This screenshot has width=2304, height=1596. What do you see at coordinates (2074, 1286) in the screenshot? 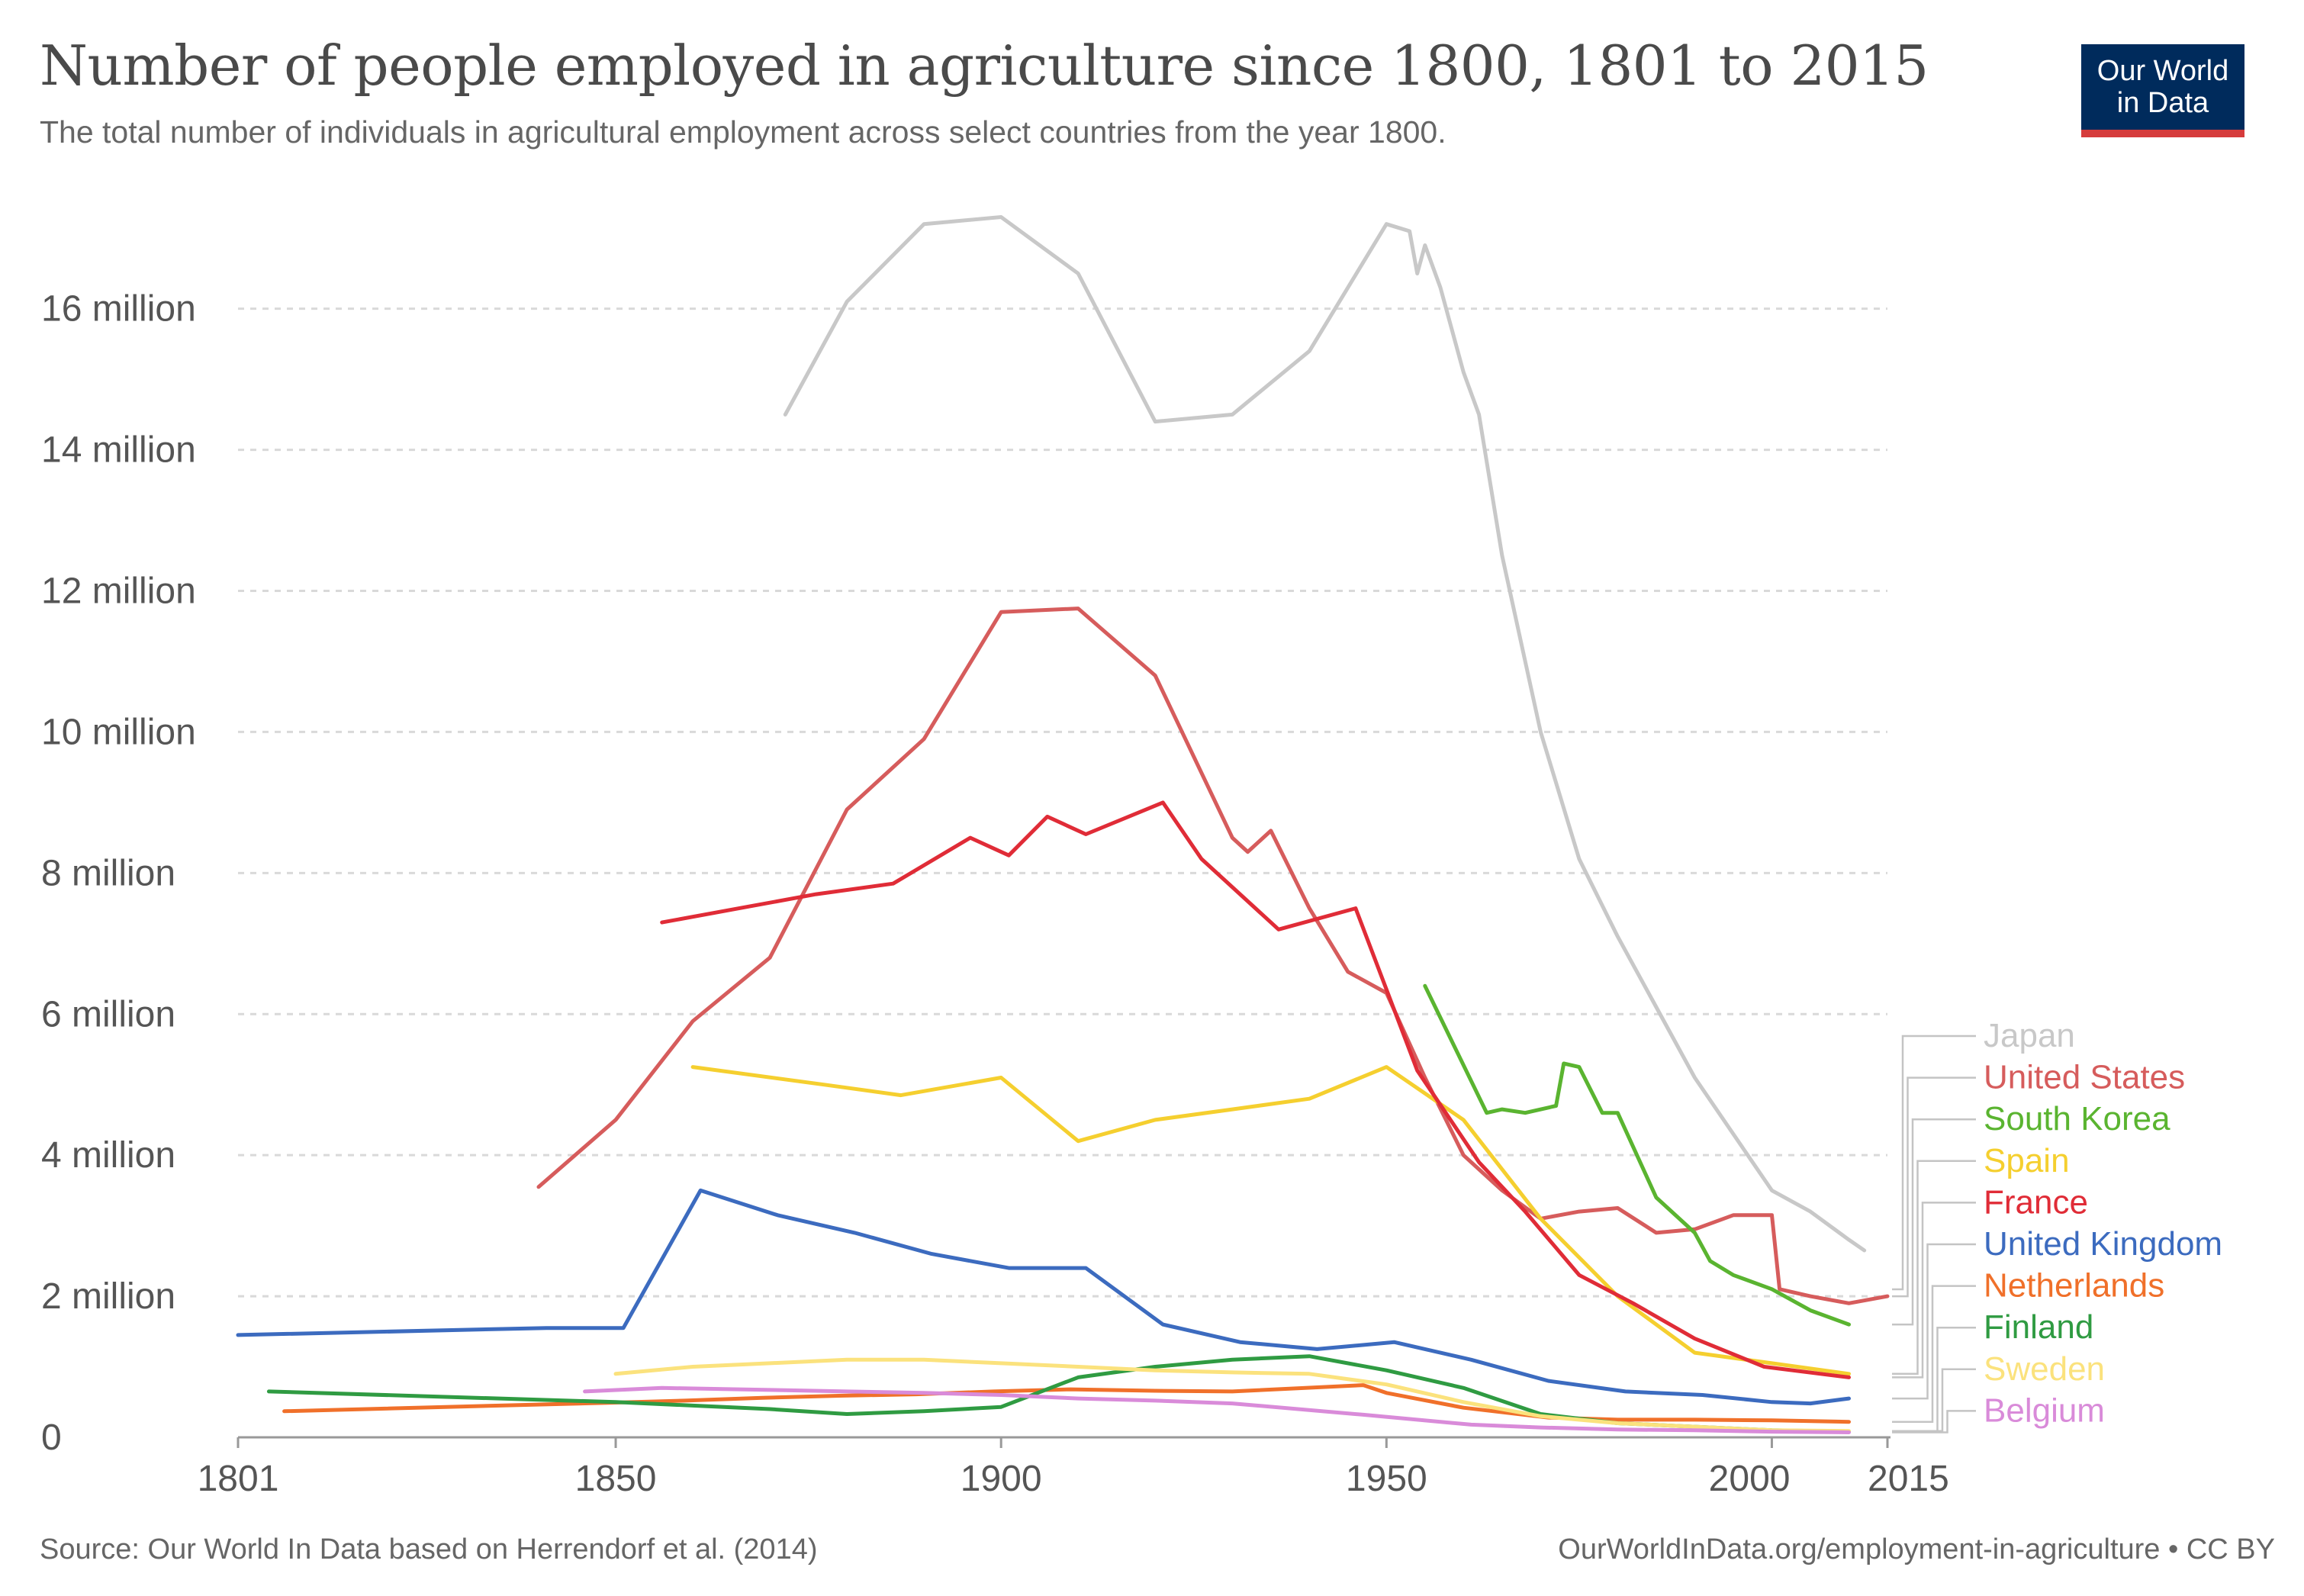
I see `legend-item-netherlands: Netherlands` at bounding box center [2074, 1286].